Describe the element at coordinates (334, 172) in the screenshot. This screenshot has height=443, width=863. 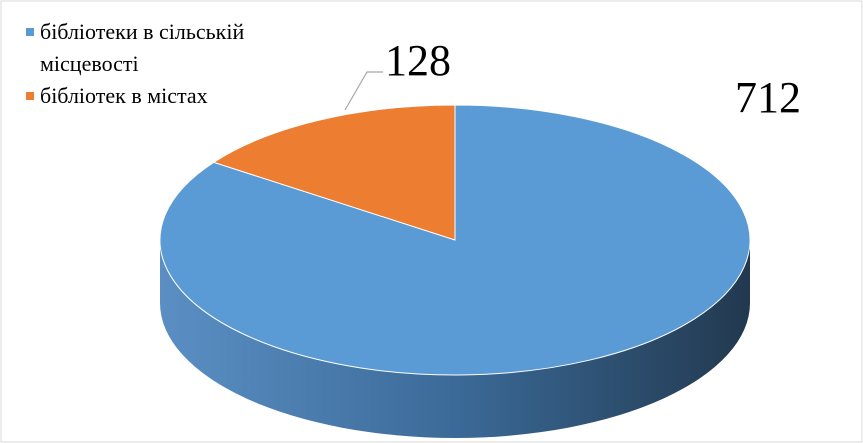
I see `pie-slice` at that location.